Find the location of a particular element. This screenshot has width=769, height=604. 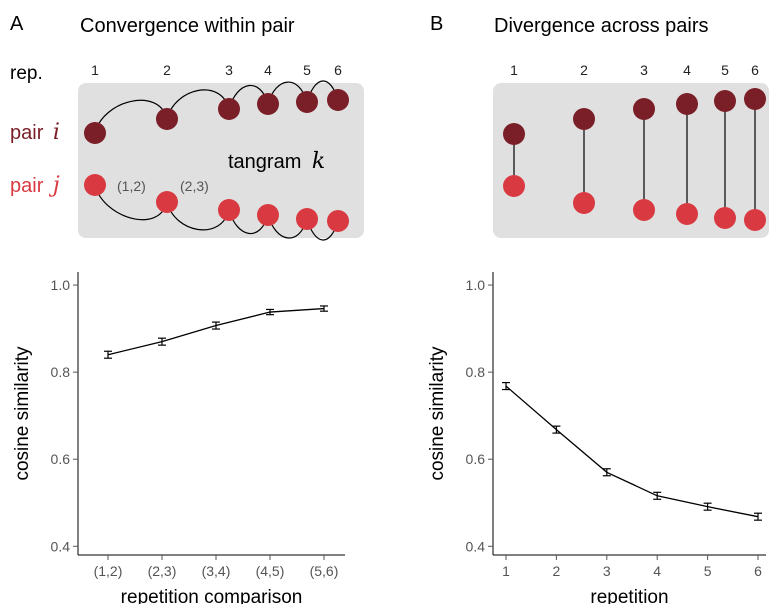

panel-b-rep-number: 3 is located at coordinates (644, 70).